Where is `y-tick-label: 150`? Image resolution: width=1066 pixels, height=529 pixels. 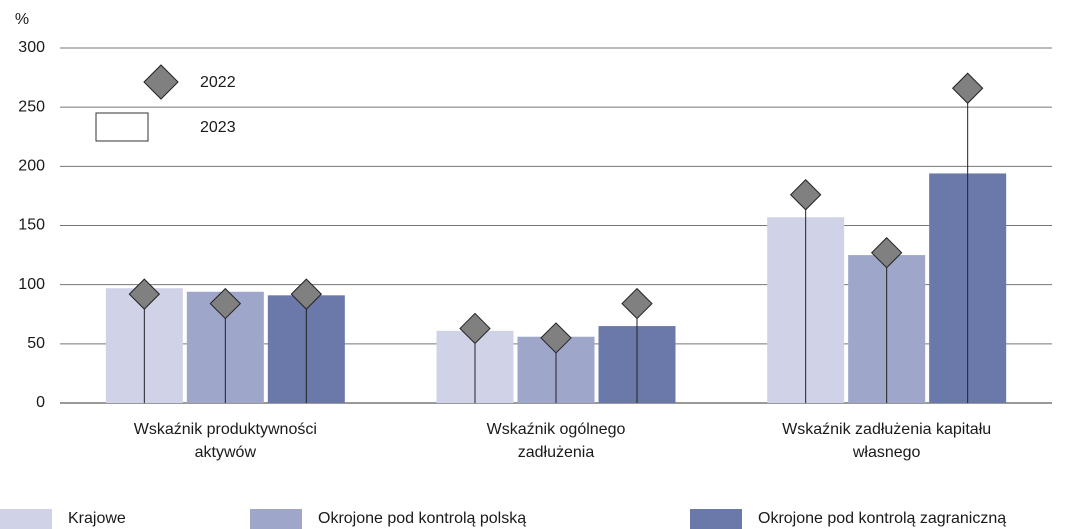 y-tick-label: 150 is located at coordinates (31, 225).